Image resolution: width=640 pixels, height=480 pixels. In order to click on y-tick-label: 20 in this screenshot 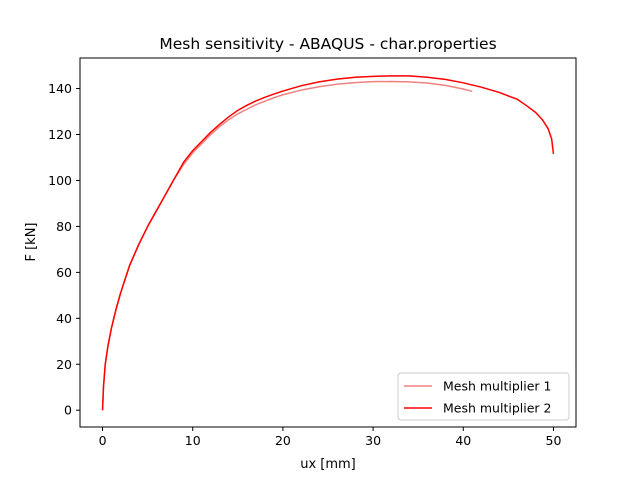, I will do `click(64, 364)`.